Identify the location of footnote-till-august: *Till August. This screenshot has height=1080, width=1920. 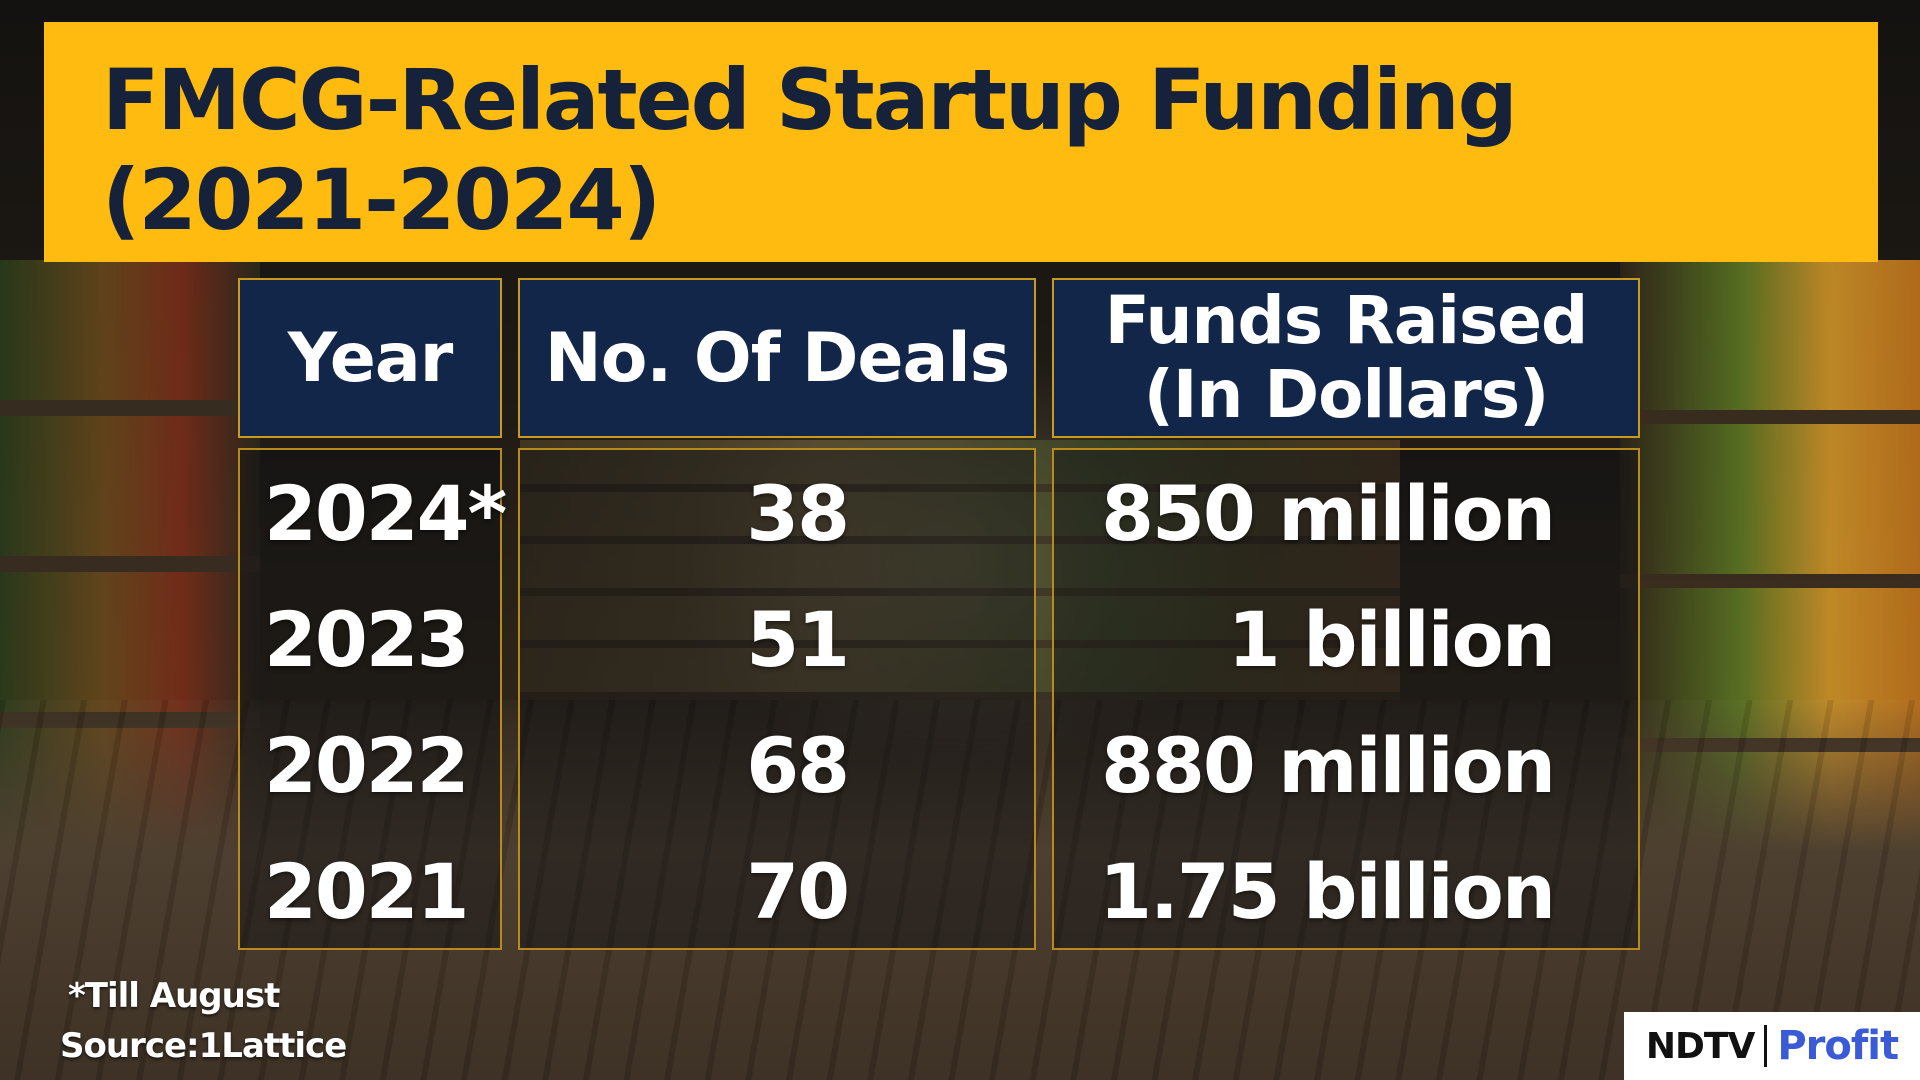
(174, 996).